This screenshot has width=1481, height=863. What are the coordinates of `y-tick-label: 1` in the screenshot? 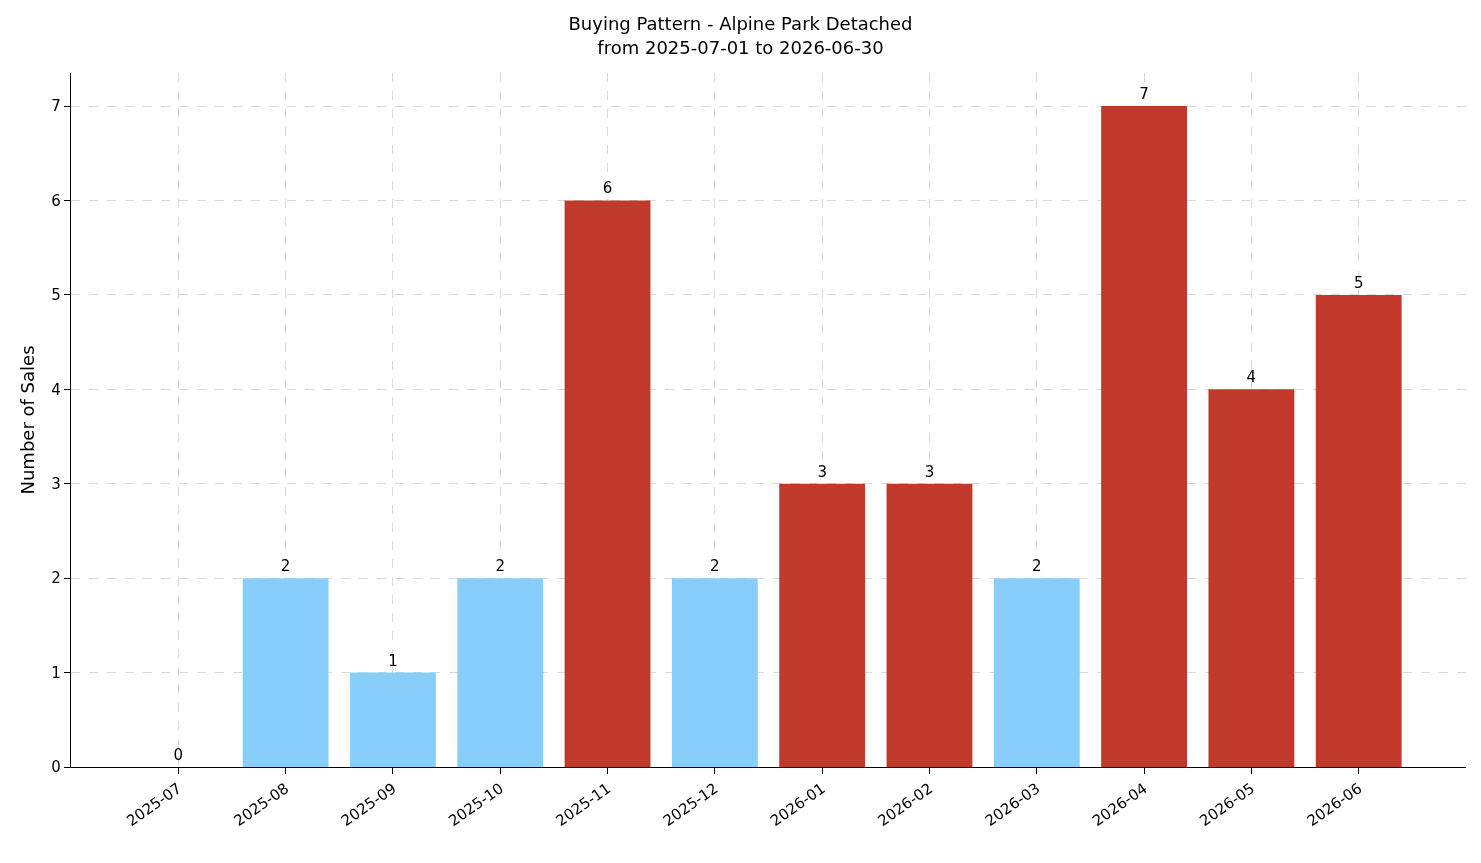 It's located at (56, 672).